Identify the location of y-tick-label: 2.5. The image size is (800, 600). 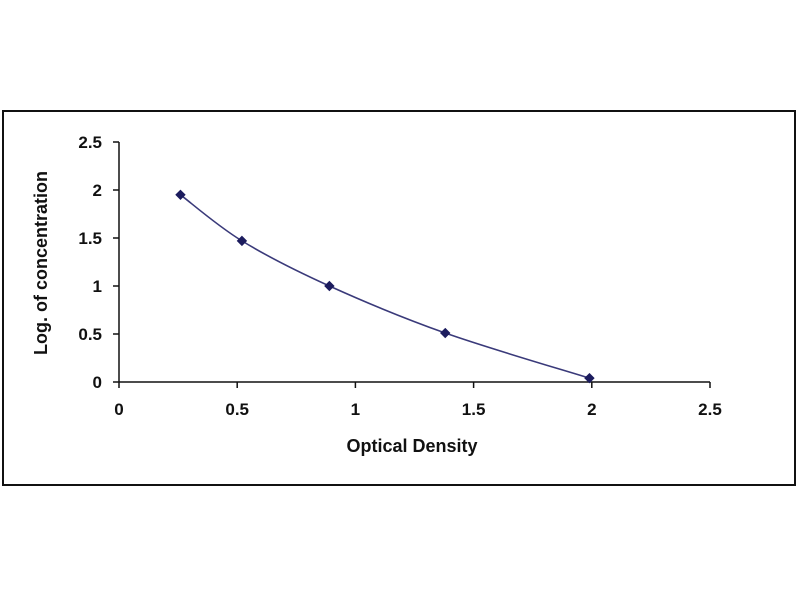
(90, 142).